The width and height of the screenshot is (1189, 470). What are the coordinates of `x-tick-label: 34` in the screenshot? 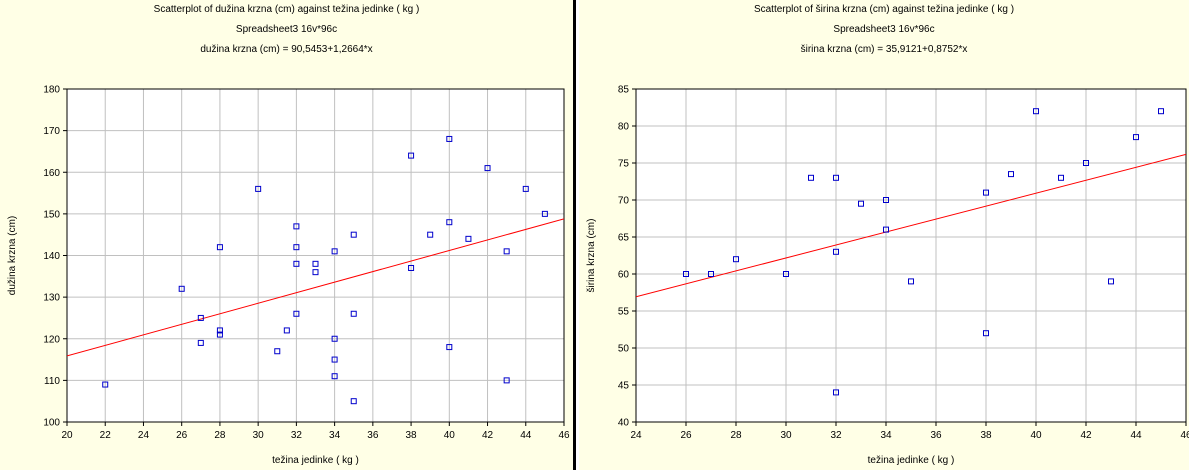 It's located at (335, 435).